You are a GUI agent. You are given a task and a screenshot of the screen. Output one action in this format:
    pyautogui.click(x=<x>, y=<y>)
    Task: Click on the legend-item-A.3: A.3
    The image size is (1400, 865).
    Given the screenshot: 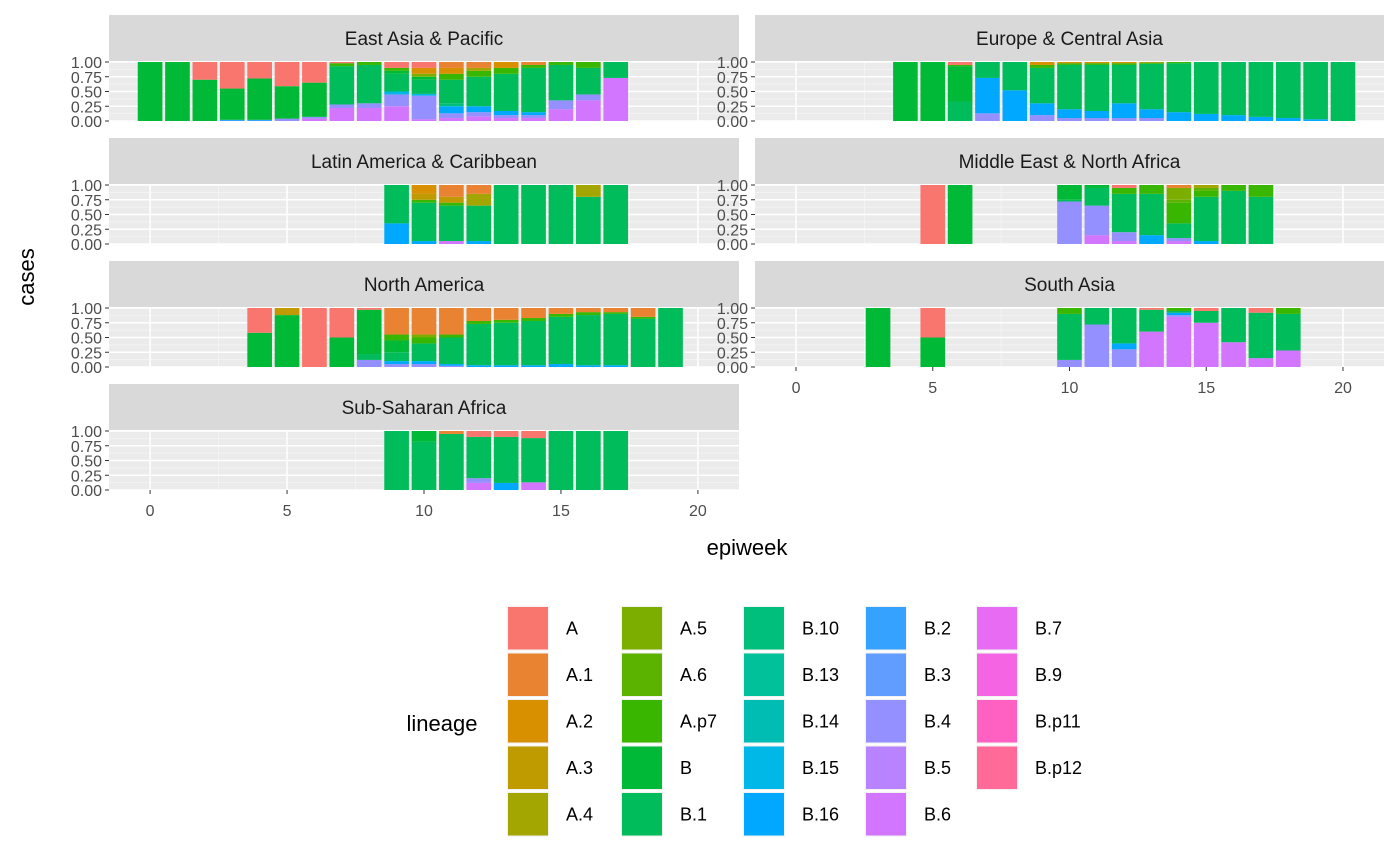 What is the action you would take?
    pyautogui.click(x=549, y=767)
    